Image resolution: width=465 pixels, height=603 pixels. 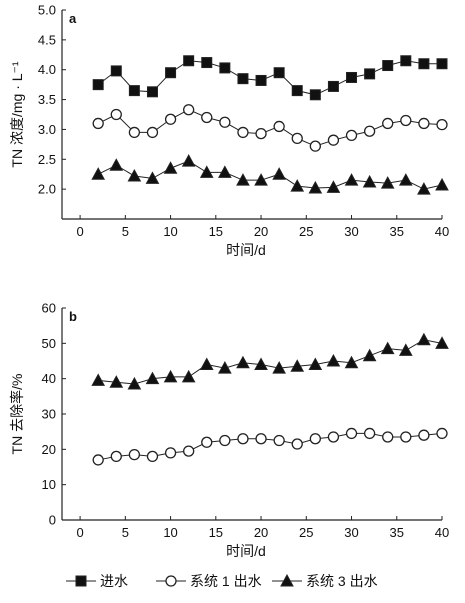 What do you see at coordinates (17, 114) in the screenshot?
I see `y-axis-title: TN 浓度/mg · L⁻¹` at bounding box center [17, 114].